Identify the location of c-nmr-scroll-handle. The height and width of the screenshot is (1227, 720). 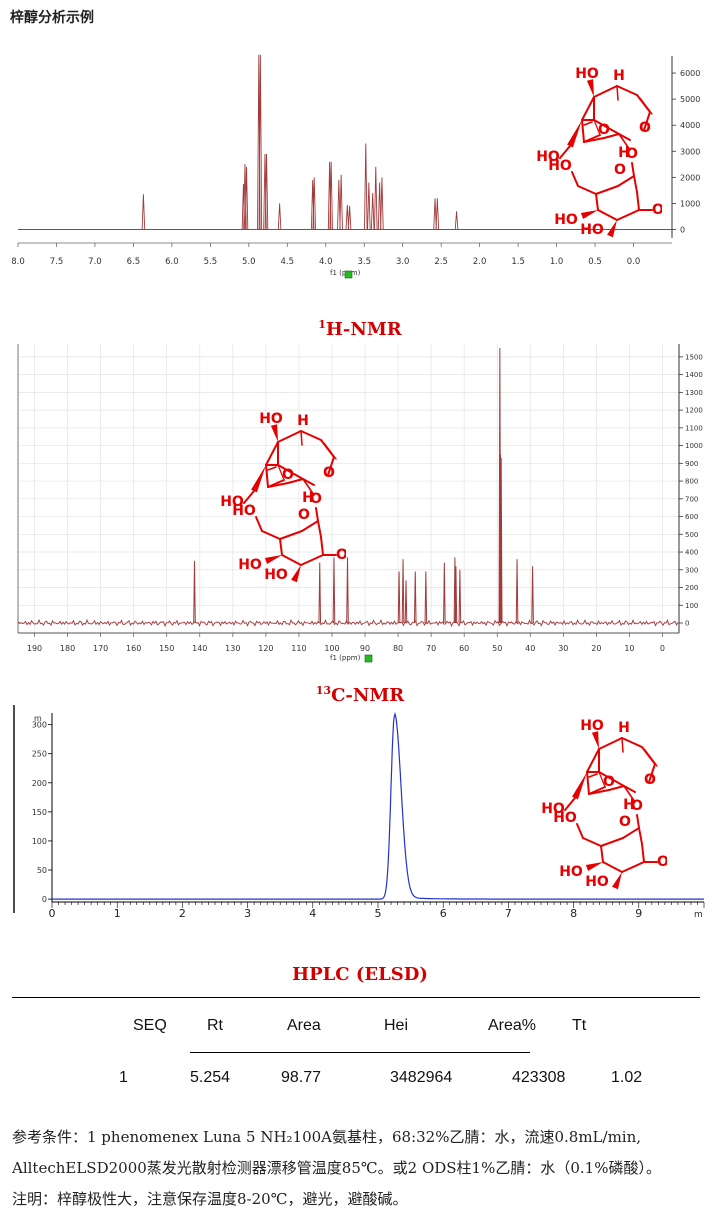
(368, 658).